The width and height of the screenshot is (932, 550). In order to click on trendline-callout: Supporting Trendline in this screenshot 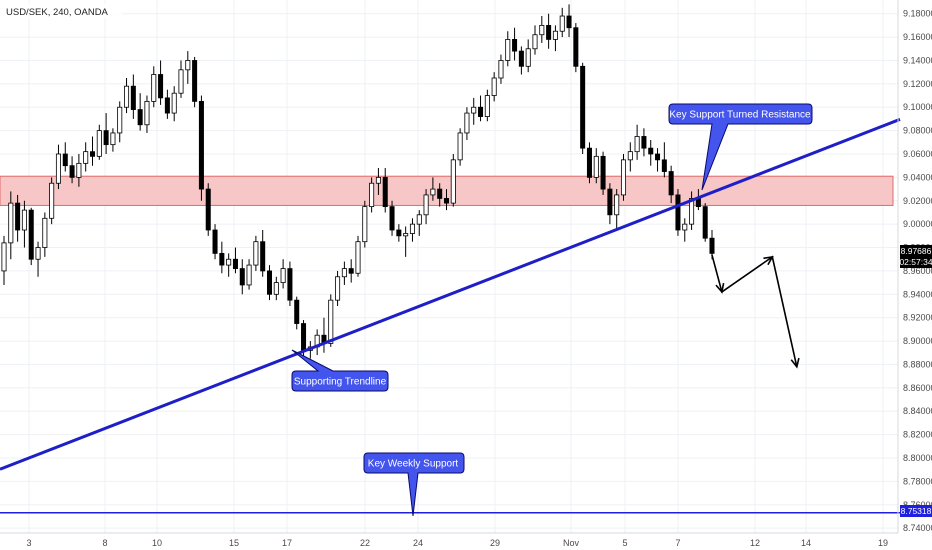, I will do `click(340, 370)`.